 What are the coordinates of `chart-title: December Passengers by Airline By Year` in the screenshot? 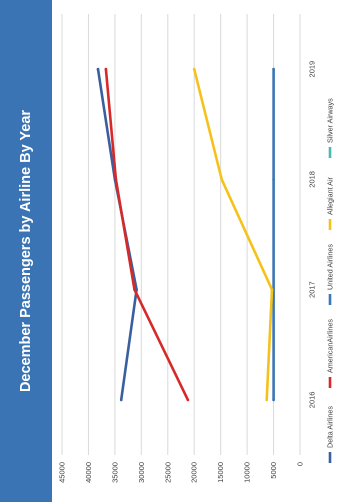 It's located at (26, 251).